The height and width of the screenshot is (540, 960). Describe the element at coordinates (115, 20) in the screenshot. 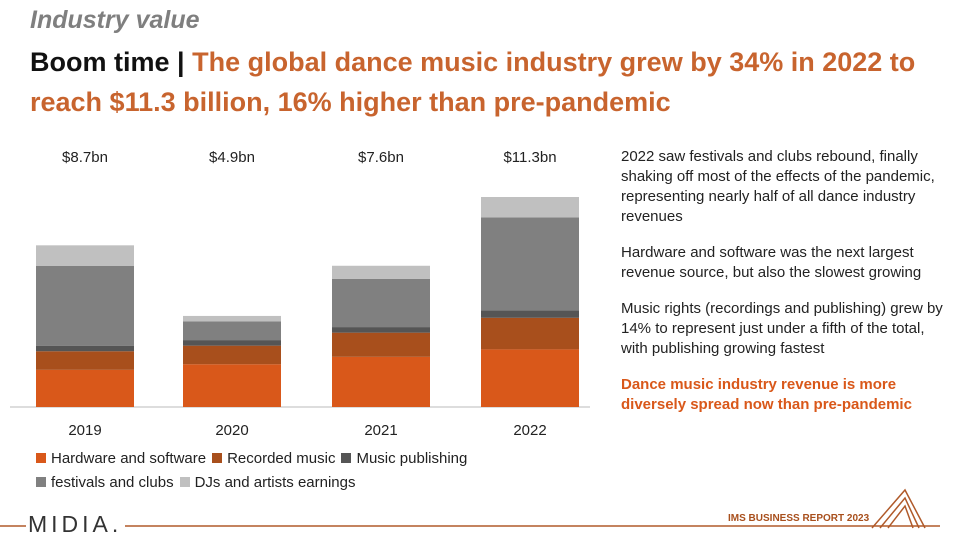

I see `section-label: Industry value` at that location.